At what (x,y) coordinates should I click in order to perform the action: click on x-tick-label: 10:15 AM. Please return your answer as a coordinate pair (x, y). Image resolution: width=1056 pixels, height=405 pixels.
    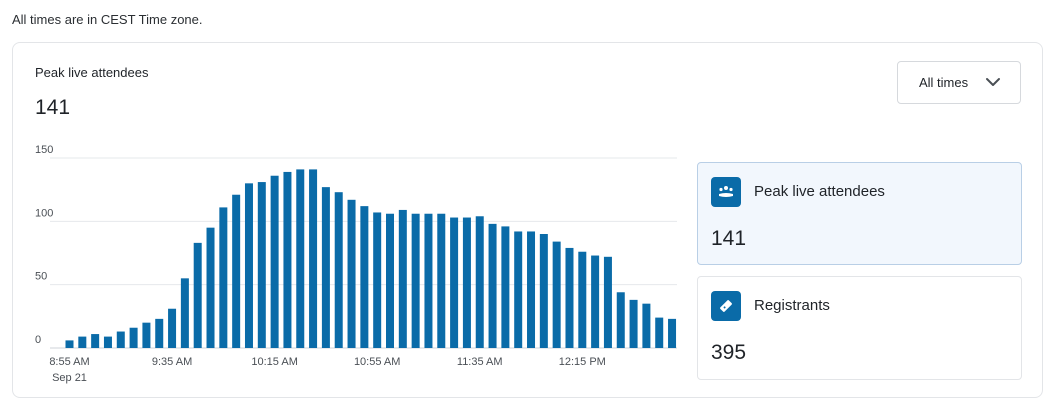
    Looking at the image, I should click on (274, 362).